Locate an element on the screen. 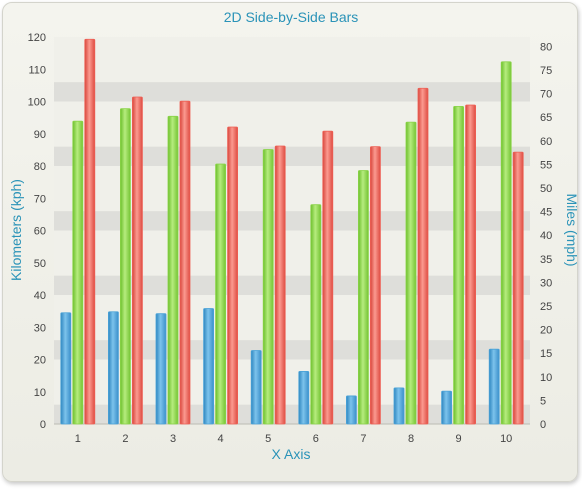  y-tick-label: 40 is located at coordinates (40, 296).